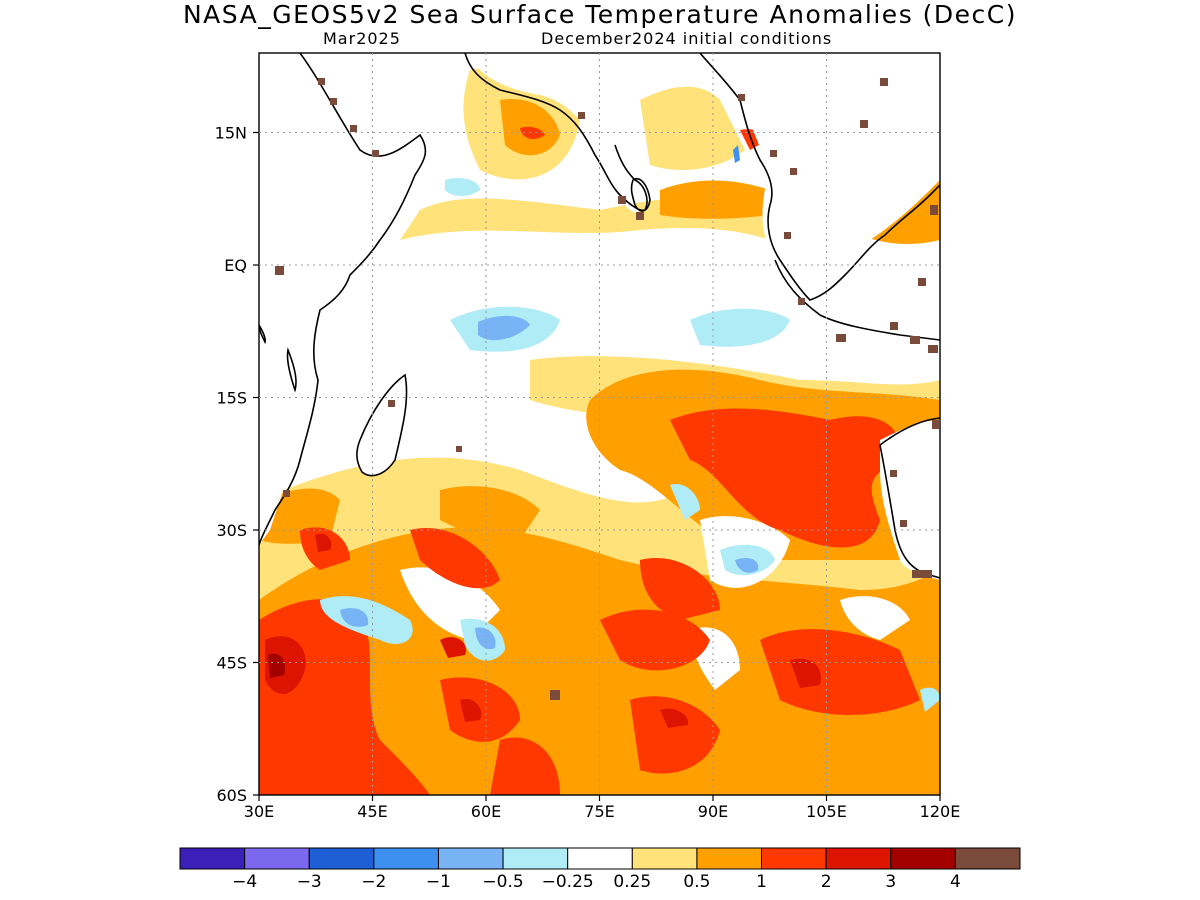 This screenshot has height=900, width=1200. Describe the element at coordinates (438, 882) in the screenshot. I see `colorbar-label: −1` at that location.